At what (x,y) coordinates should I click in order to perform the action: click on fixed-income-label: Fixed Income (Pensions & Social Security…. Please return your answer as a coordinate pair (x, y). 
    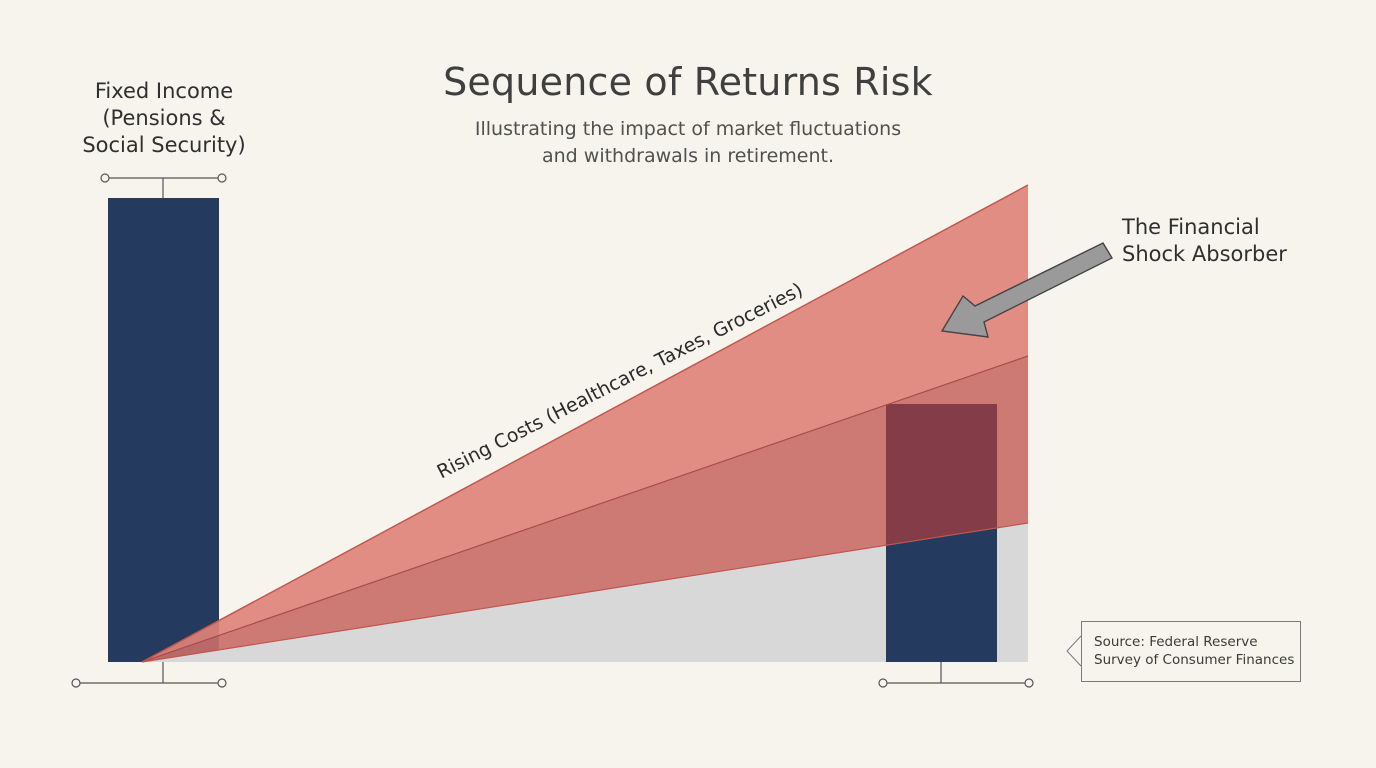
    Looking at the image, I should click on (164, 118).